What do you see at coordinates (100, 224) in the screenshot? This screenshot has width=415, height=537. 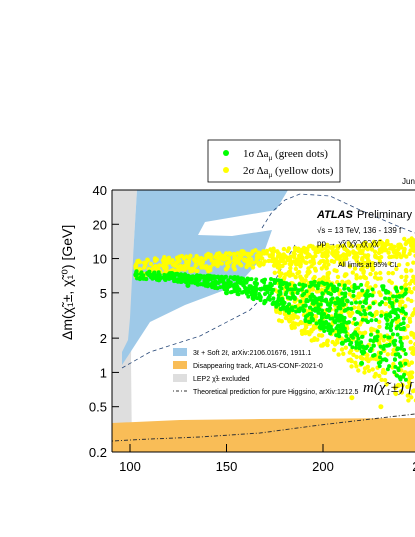 I see `y-tick-label: 20` at bounding box center [100, 224].